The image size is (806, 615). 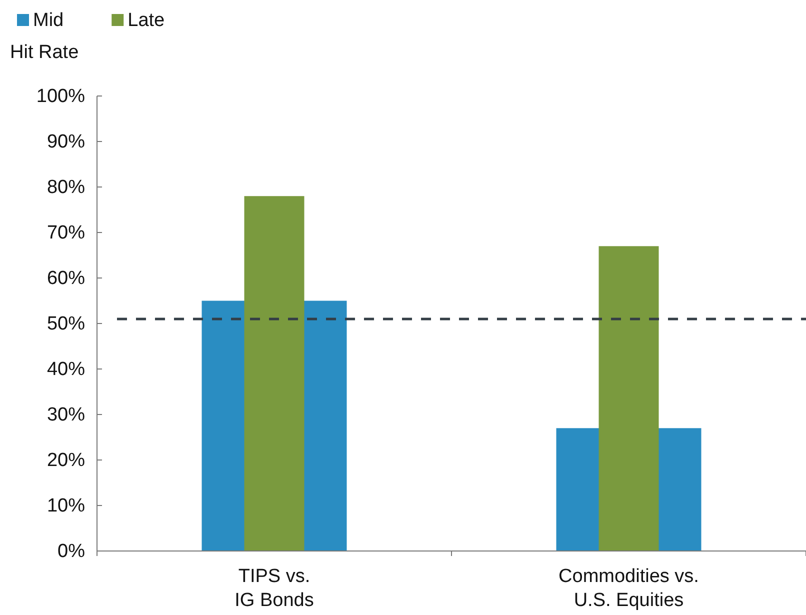 I want to click on y-tick-label: 10%, so click(x=66, y=506).